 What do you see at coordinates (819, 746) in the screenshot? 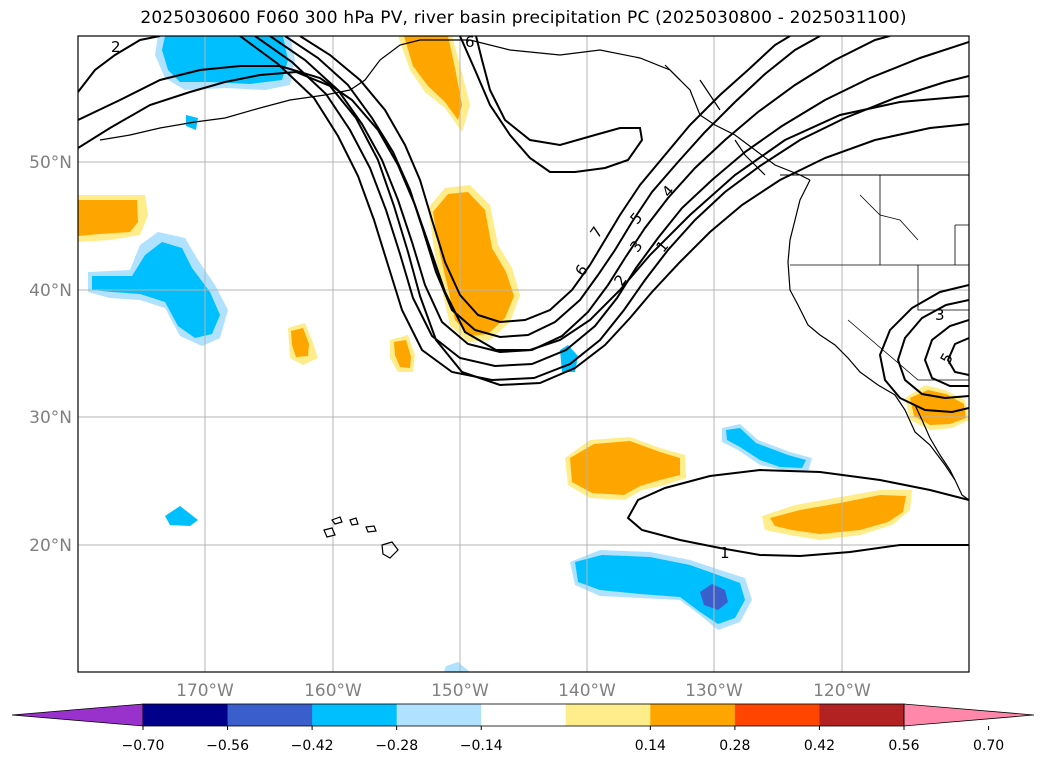
I see `colorbar-tick-label: 0.42` at bounding box center [819, 746].